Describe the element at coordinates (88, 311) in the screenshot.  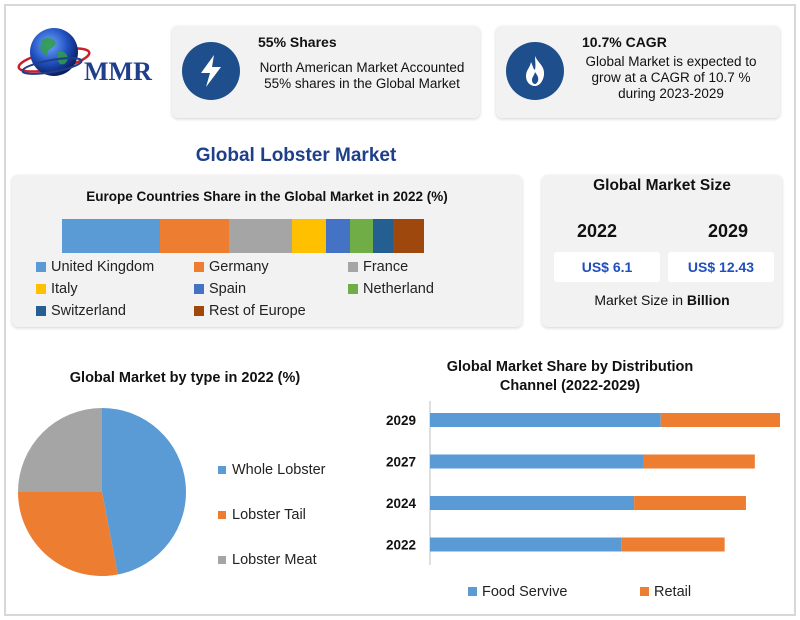
I see `legend-label: Switzerland` at that location.